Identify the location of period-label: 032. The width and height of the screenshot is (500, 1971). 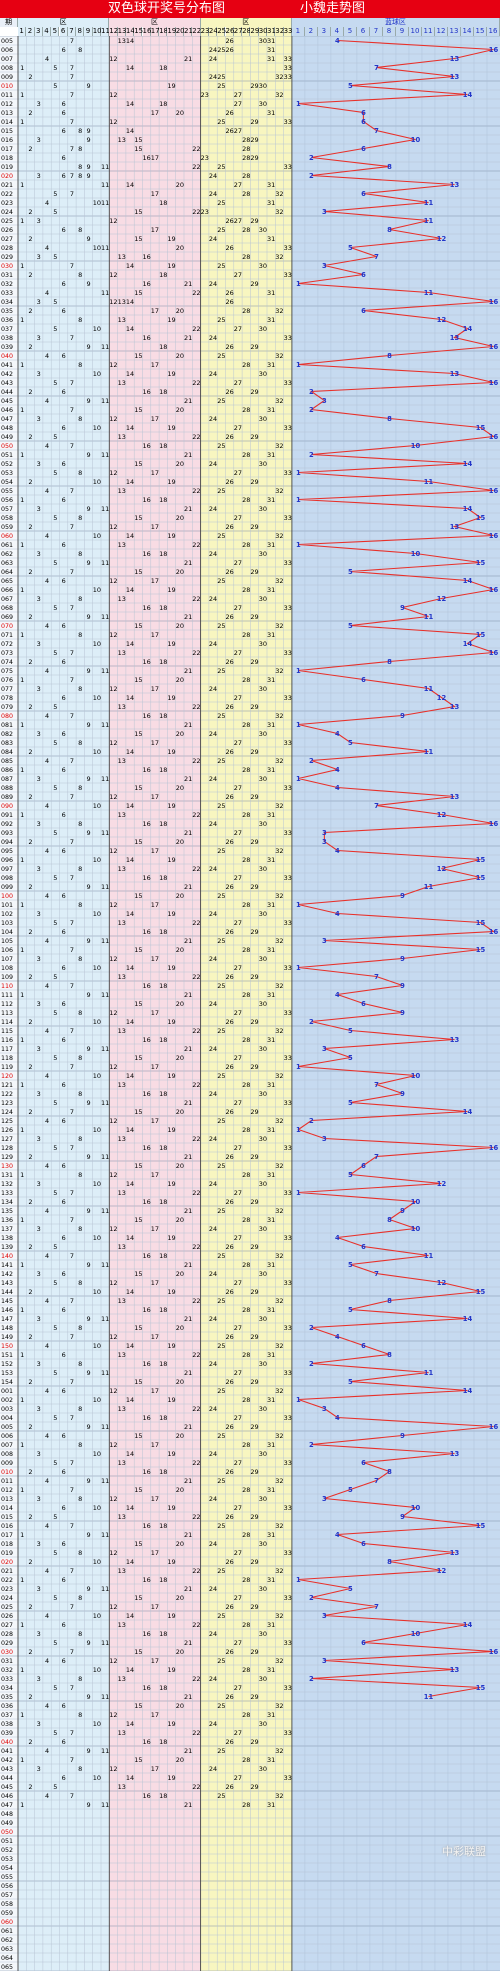
(7, 284).